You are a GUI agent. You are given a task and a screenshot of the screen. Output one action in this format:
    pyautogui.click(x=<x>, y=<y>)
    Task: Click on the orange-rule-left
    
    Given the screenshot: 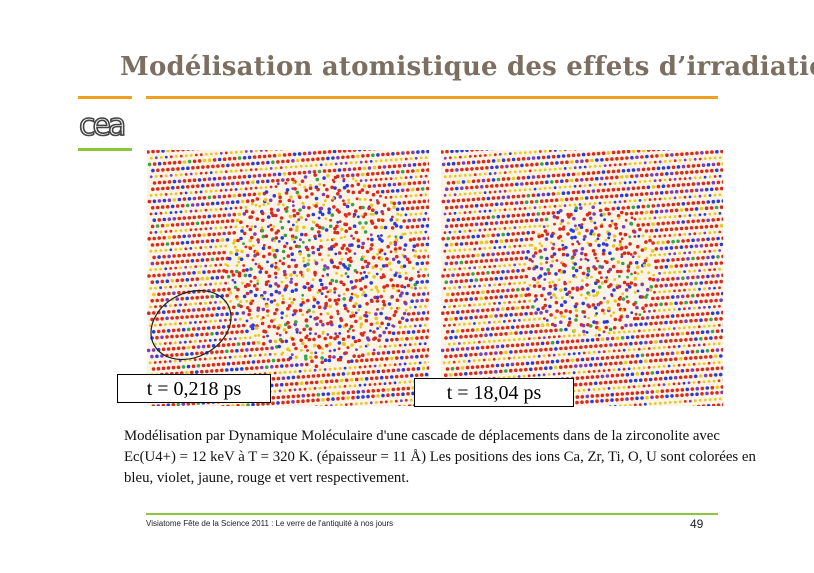 What is the action you would take?
    pyautogui.click(x=105, y=97)
    